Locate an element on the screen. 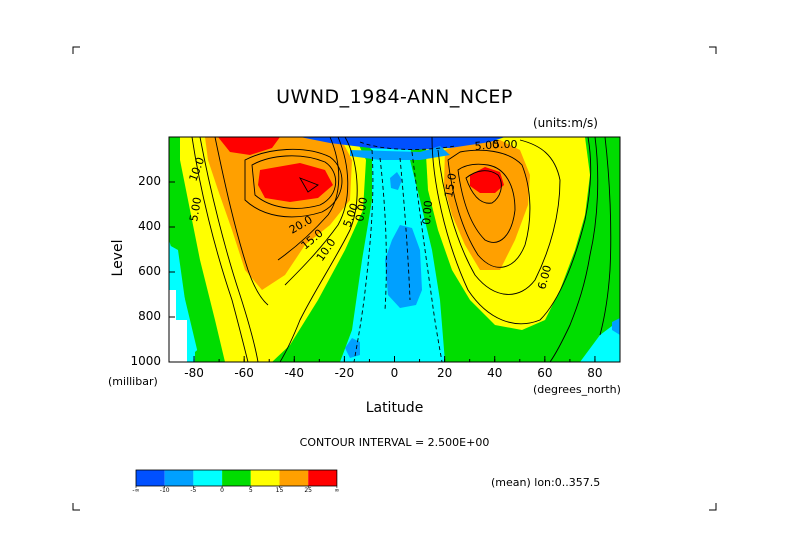  fill-midblue-top is located at coordinates (400, 153).